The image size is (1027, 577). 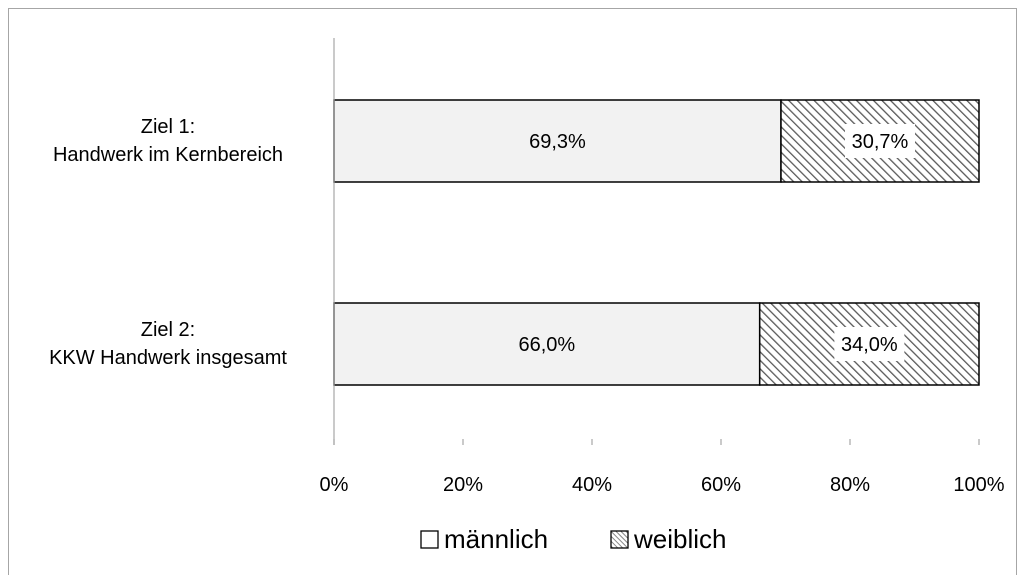 I want to click on data-label: 69,3%, so click(x=557, y=142).